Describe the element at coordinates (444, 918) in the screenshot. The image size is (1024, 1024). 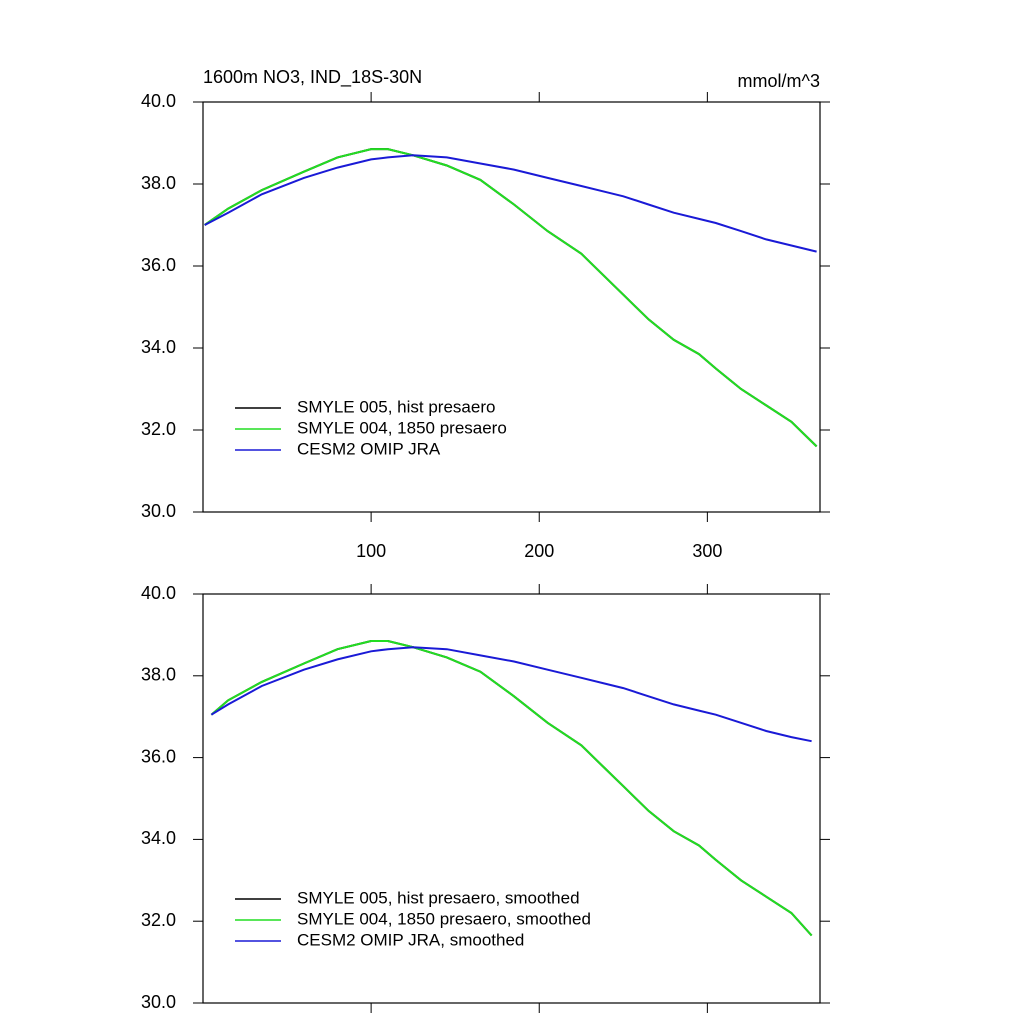
I see `legend-label: SMYLE 004, 1850 presaero, smoothed` at that location.